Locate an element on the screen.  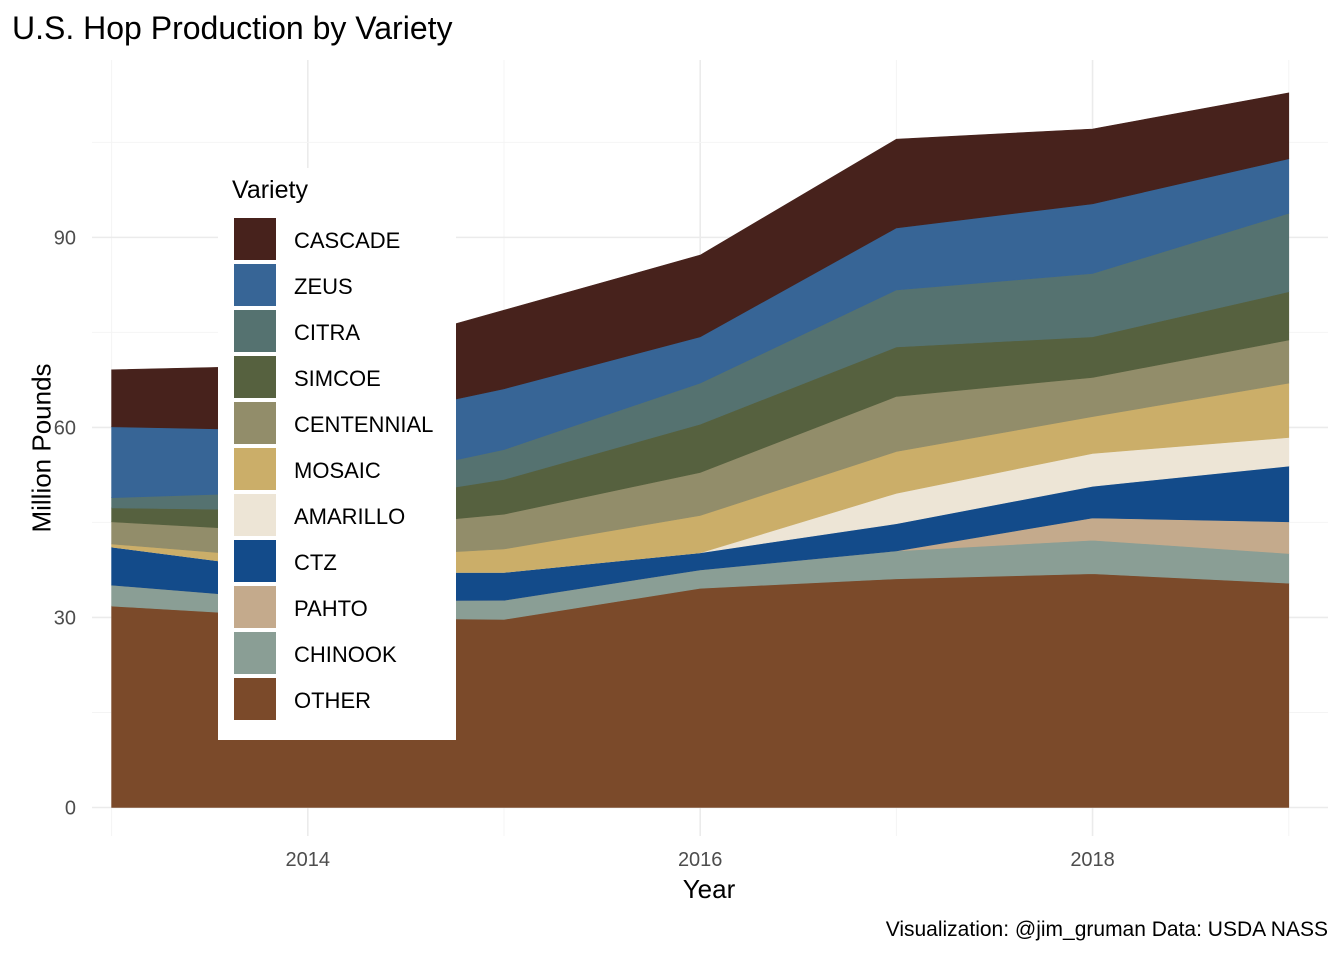
legend-label: CASCADE is located at coordinates (347, 240).